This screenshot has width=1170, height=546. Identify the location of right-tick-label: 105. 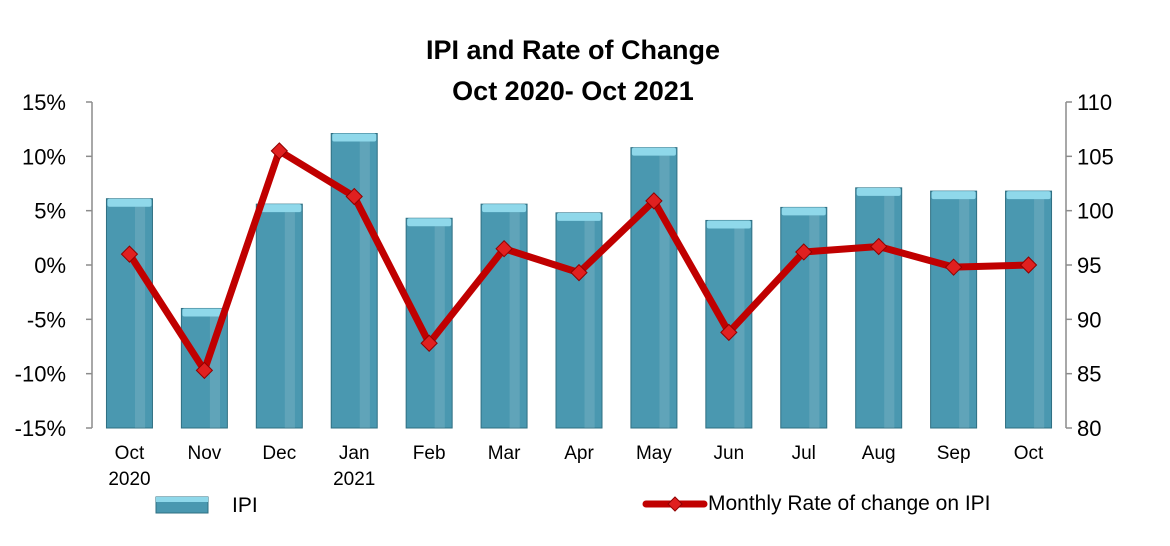
(1095, 156).